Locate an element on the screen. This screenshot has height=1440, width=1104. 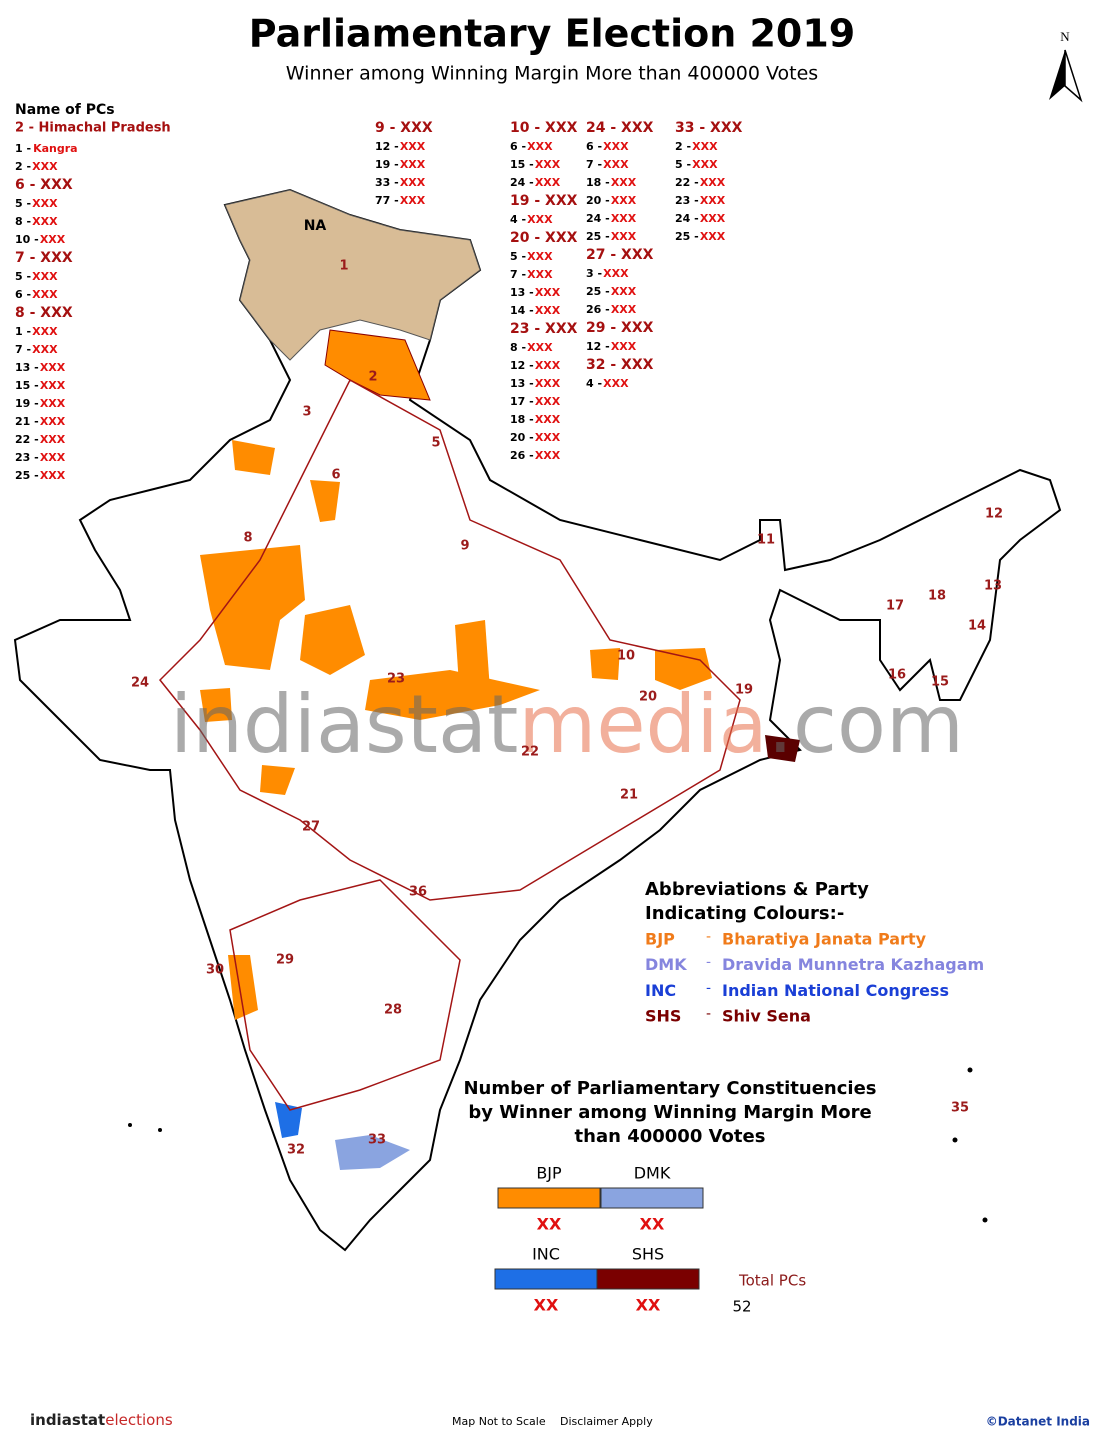
pc-number: 24 - is located at coordinates (597, 218).